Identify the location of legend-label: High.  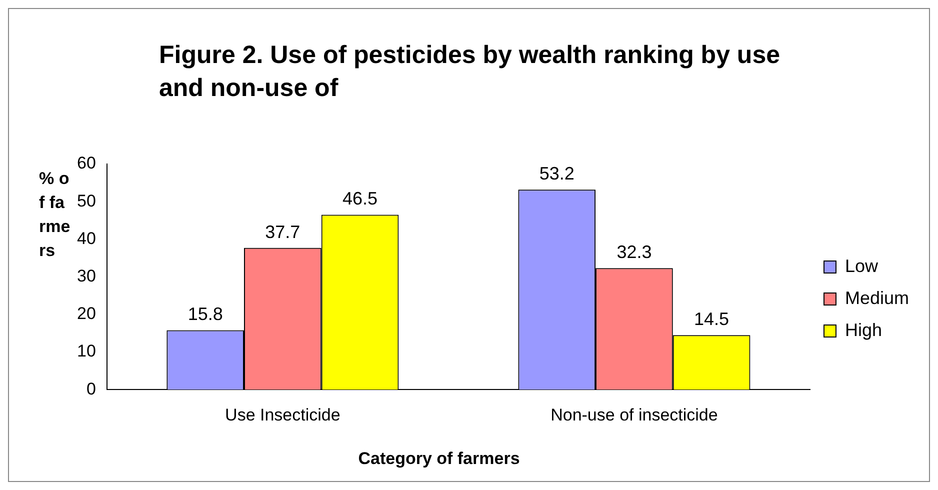
(863, 330).